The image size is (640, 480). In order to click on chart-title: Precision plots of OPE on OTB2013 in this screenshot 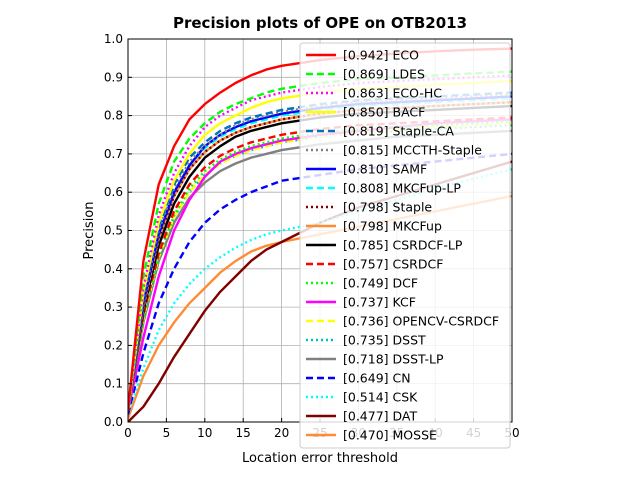, I will do `click(320, 23)`.